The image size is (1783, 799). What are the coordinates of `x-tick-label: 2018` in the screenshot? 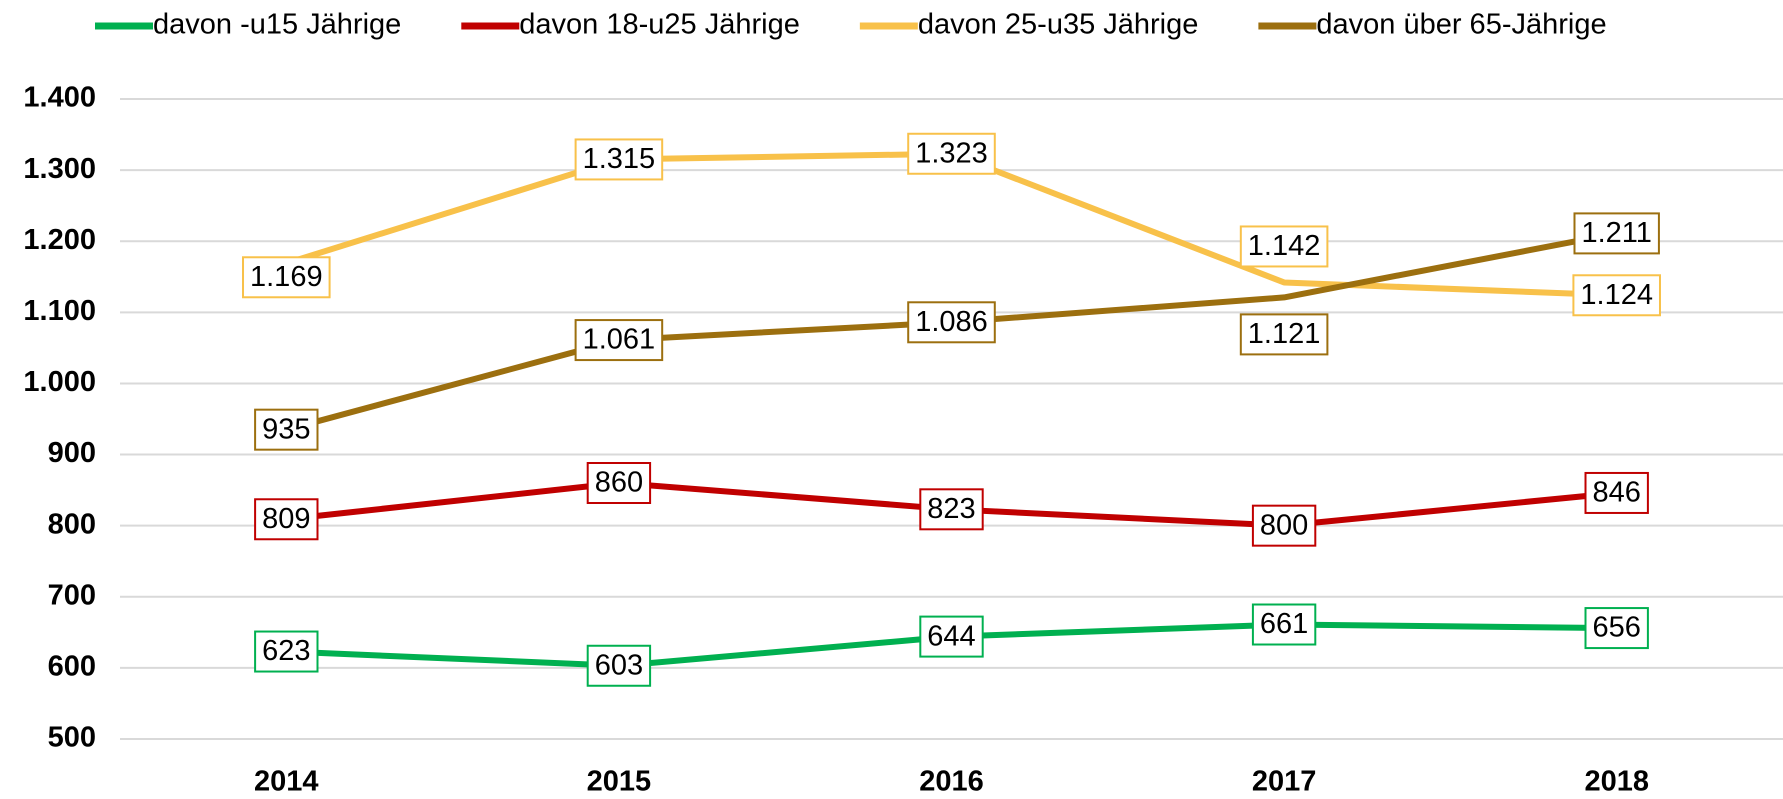 It's located at (1616, 782).